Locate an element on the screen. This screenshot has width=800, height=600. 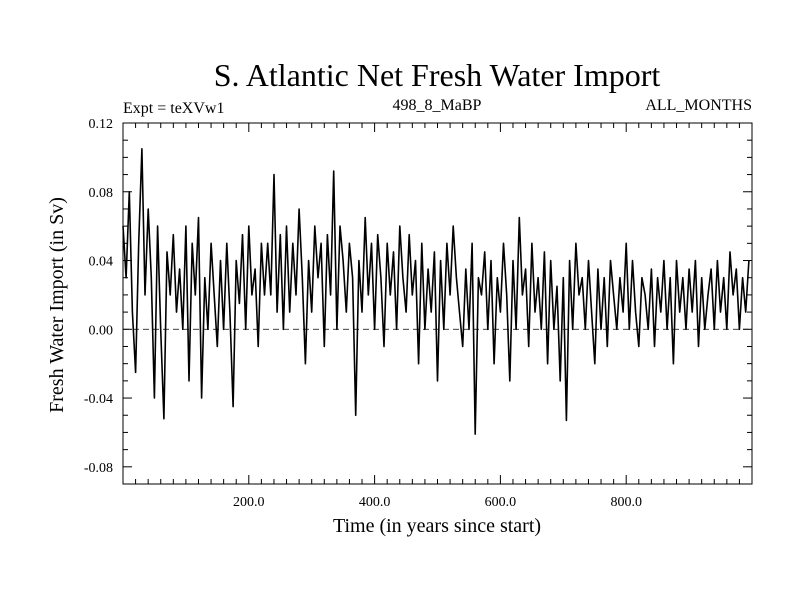
y-axis-label: Fresh Water Import (in Sv) is located at coordinates (57, 305).